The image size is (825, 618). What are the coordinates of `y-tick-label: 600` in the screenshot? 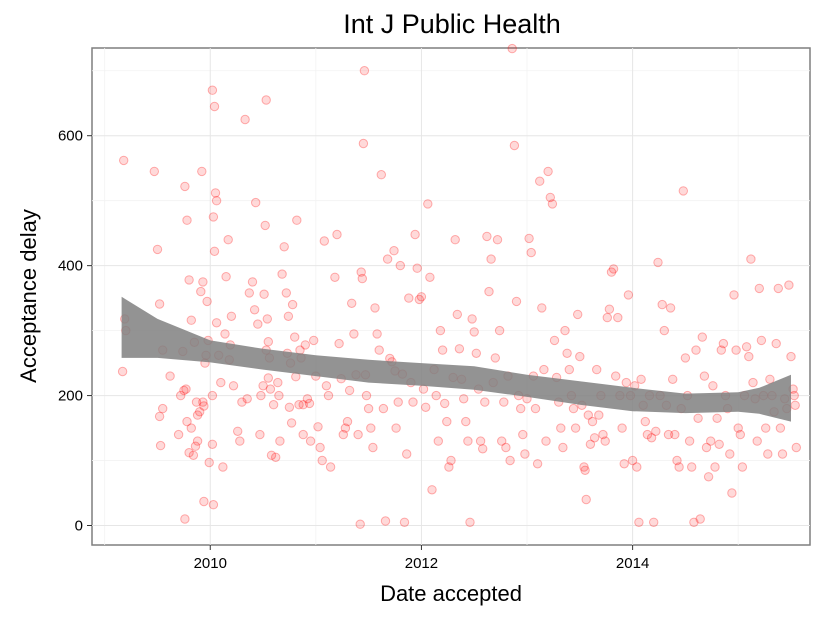 It's located at (70, 136).